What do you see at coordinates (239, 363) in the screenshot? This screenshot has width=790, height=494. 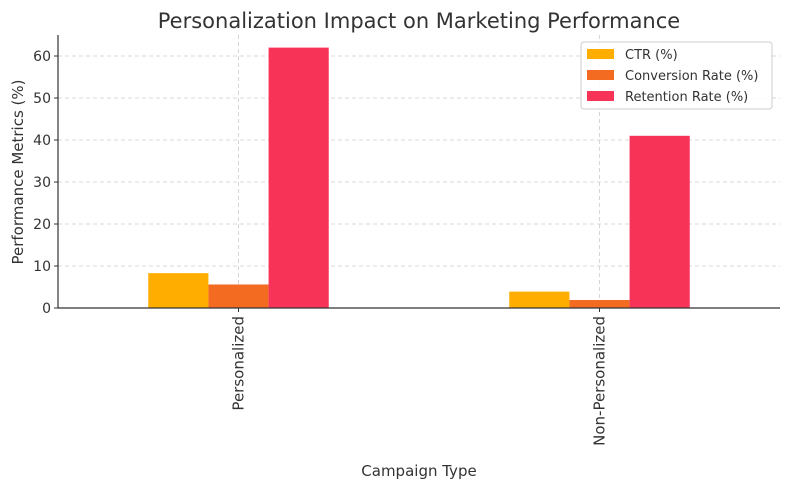 I see `x-tick-label: Personalized` at bounding box center [239, 363].